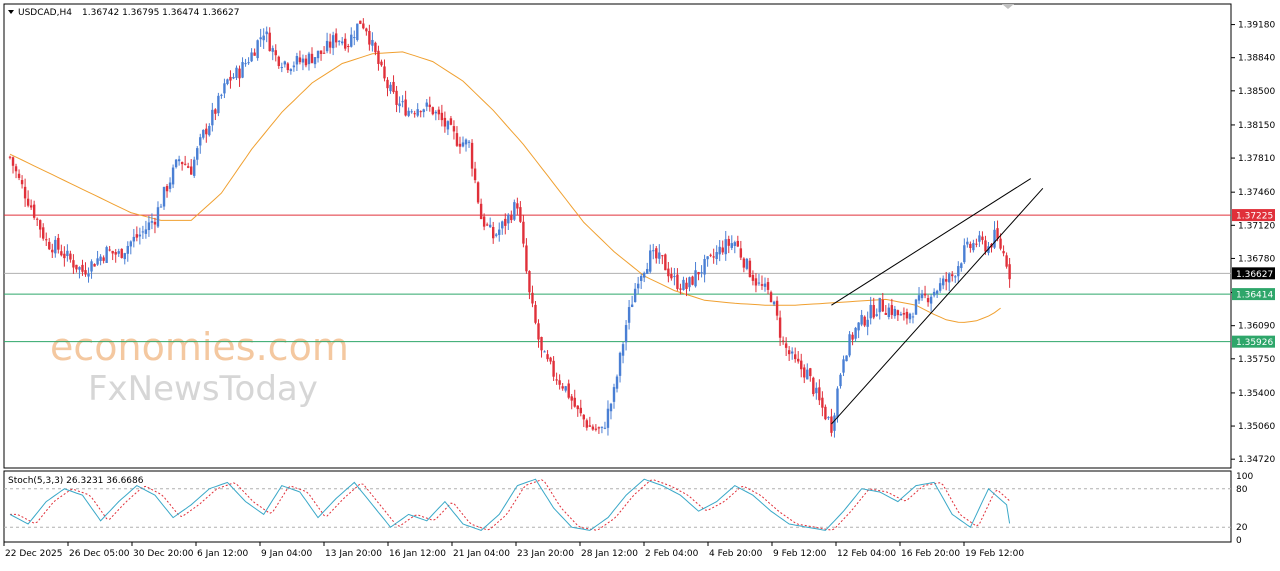 Image resolution: width=1280 pixels, height=571 pixels. Describe the element at coordinates (1254, 217) in the screenshot. I see `price-badge-label: 1.37225` at that location.